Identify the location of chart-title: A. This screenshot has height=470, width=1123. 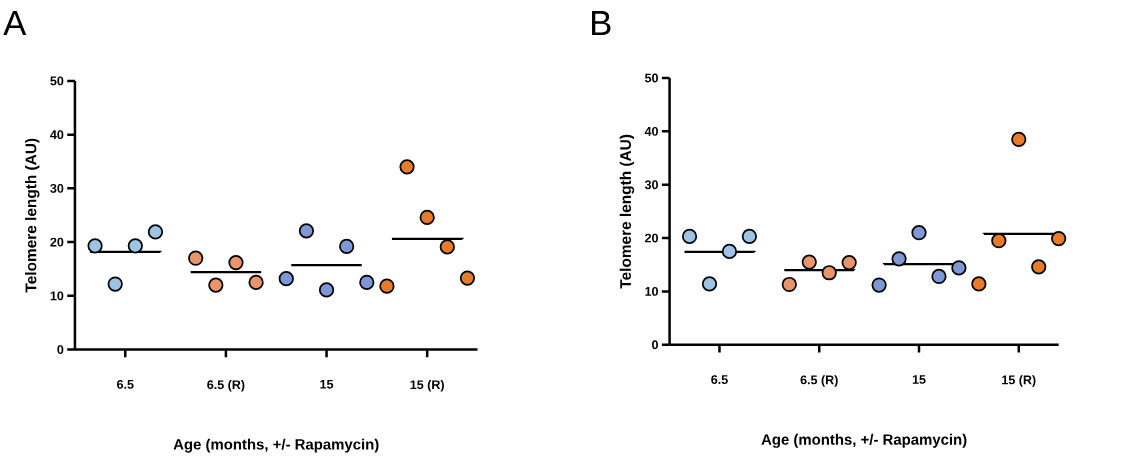
(15, 23).